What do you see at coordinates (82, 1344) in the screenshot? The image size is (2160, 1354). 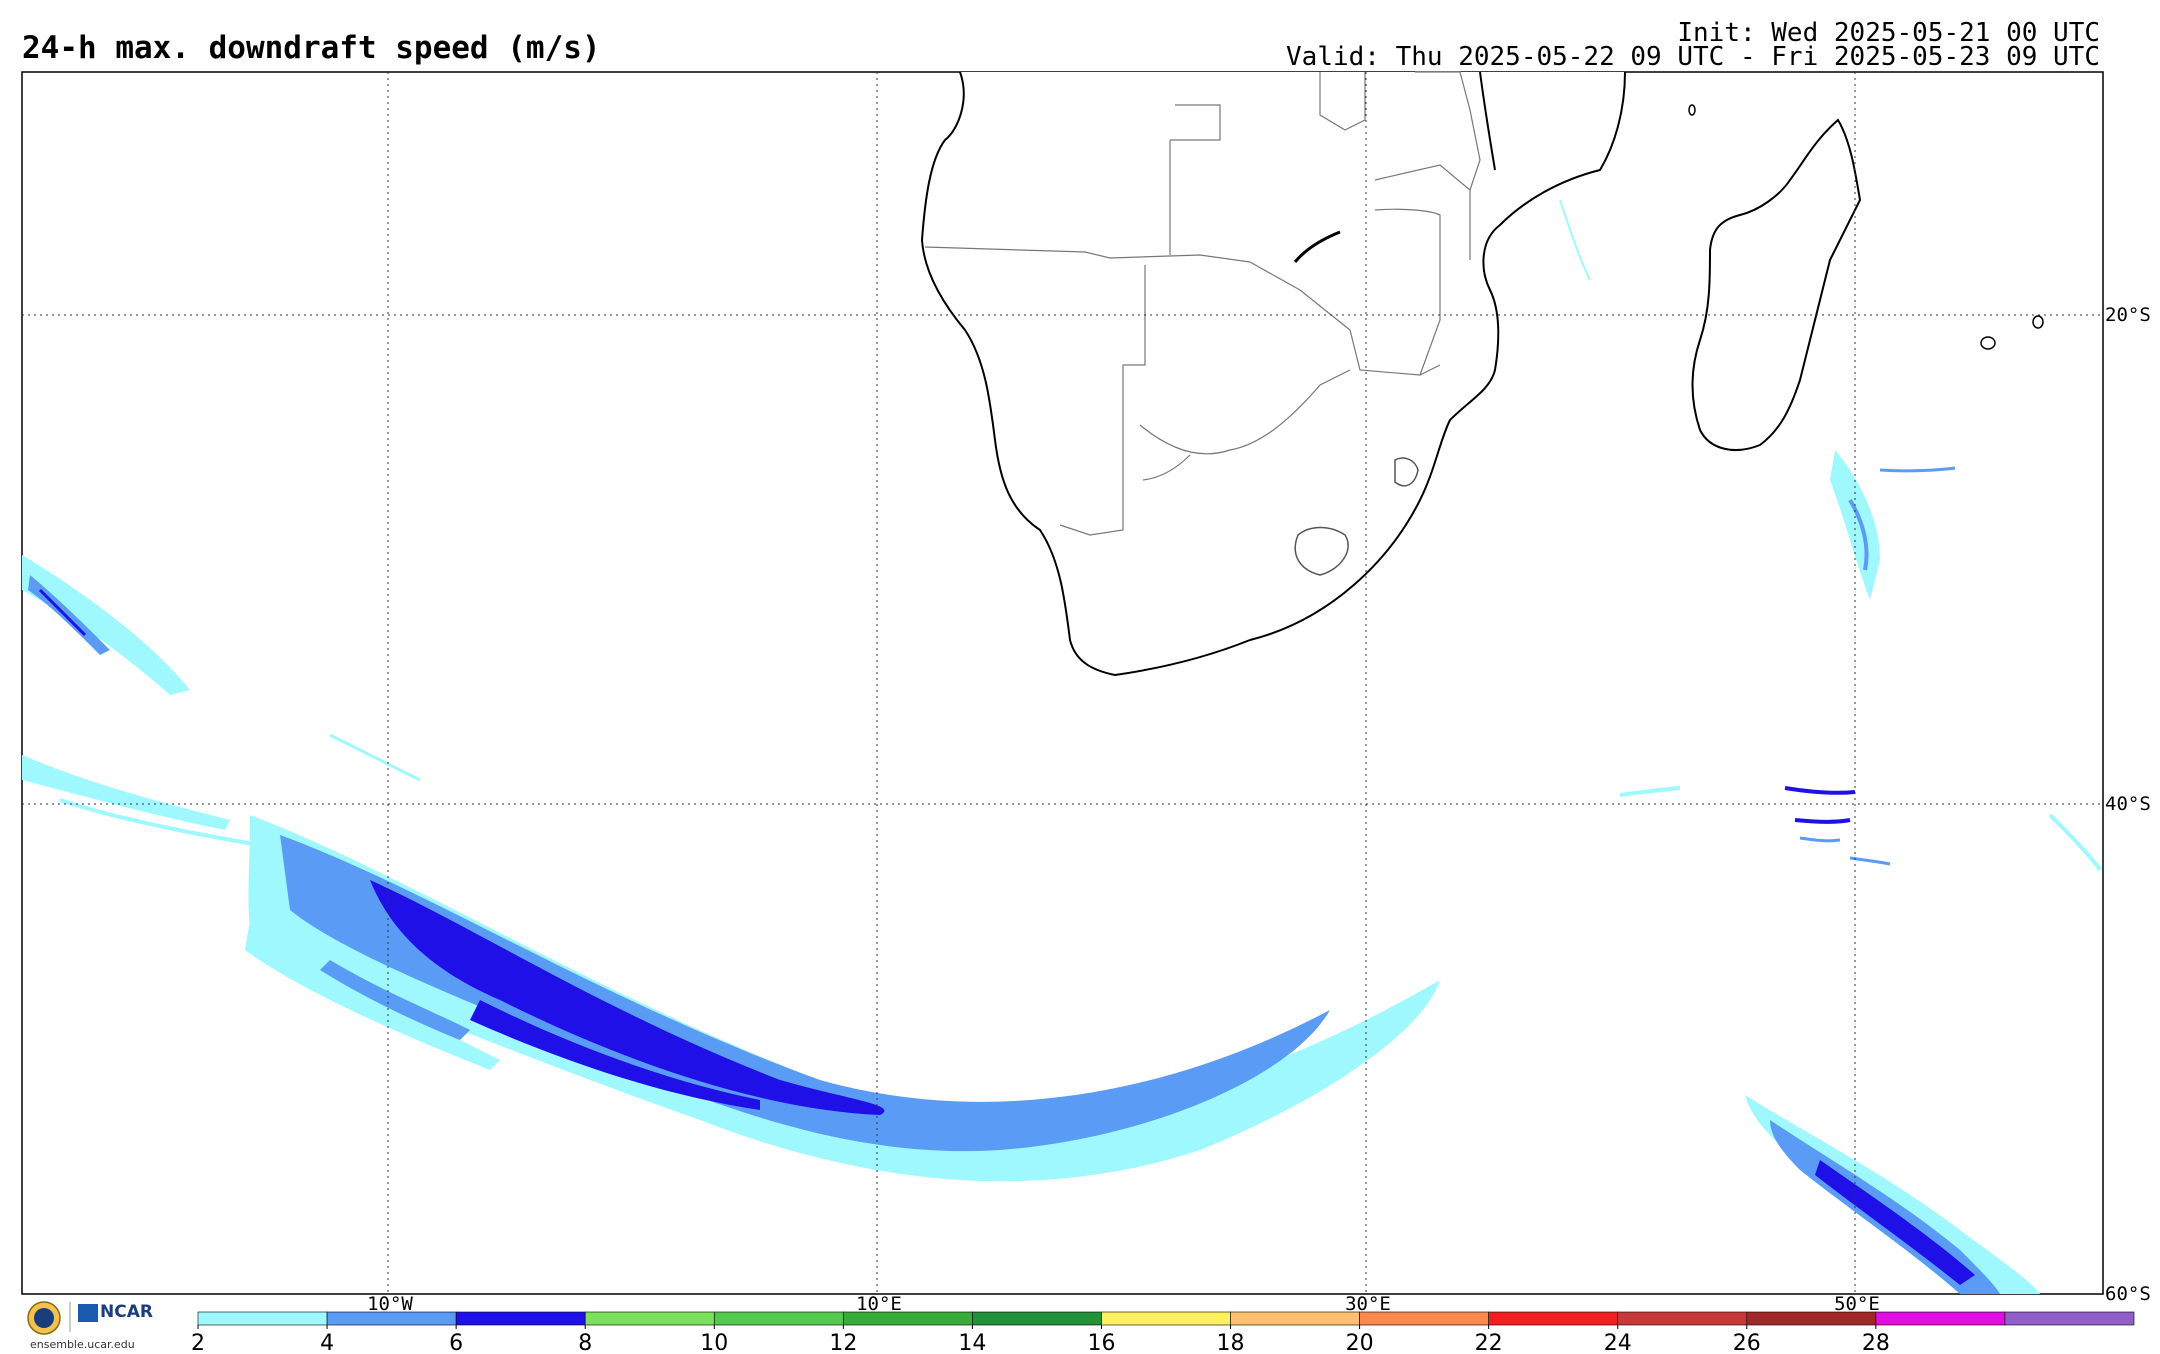 I see `branding-url: ensemble.ucar.edu` at bounding box center [82, 1344].